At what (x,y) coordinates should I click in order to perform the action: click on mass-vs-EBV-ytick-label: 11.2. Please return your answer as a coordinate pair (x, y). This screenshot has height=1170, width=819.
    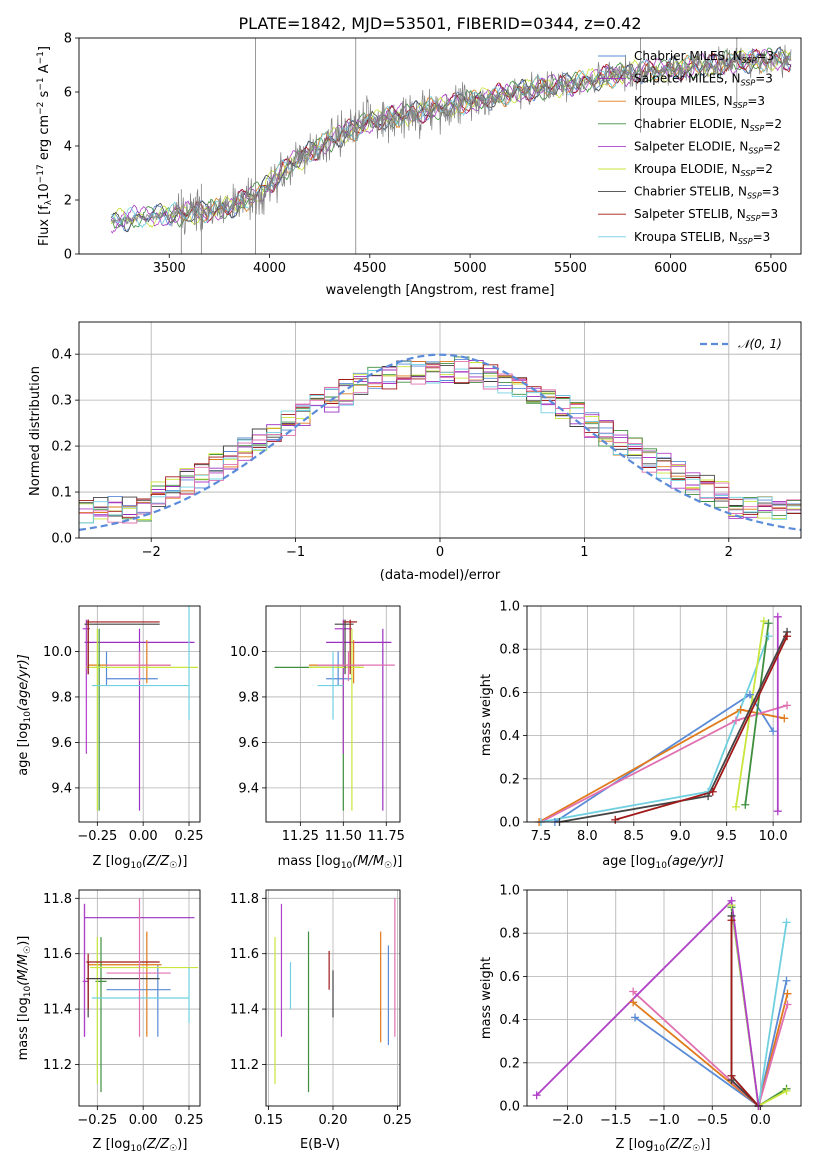
    Looking at the image, I should click on (244, 1065).